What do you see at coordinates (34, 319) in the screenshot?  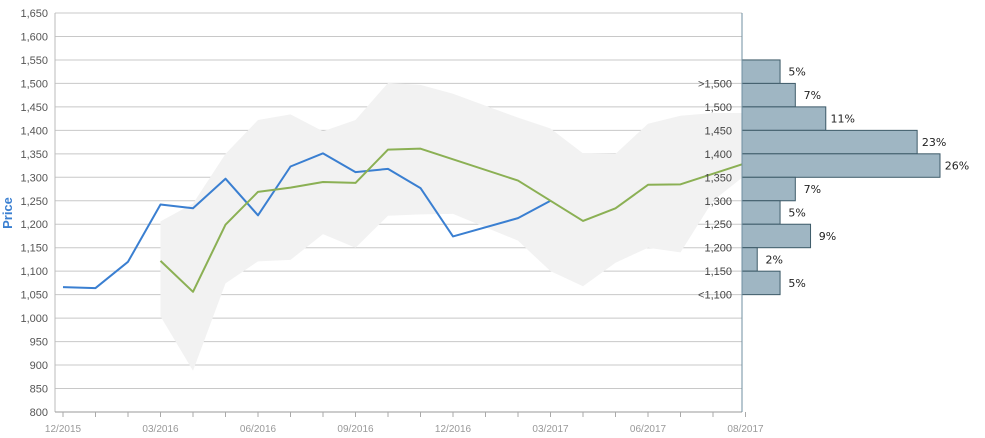 I see `y-tick-label: 1,000` at bounding box center [34, 319].